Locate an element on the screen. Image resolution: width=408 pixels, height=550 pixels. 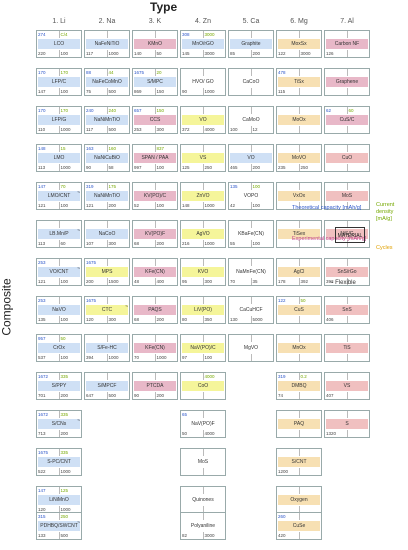
material-card: MoS is located at coordinates (347, 196).